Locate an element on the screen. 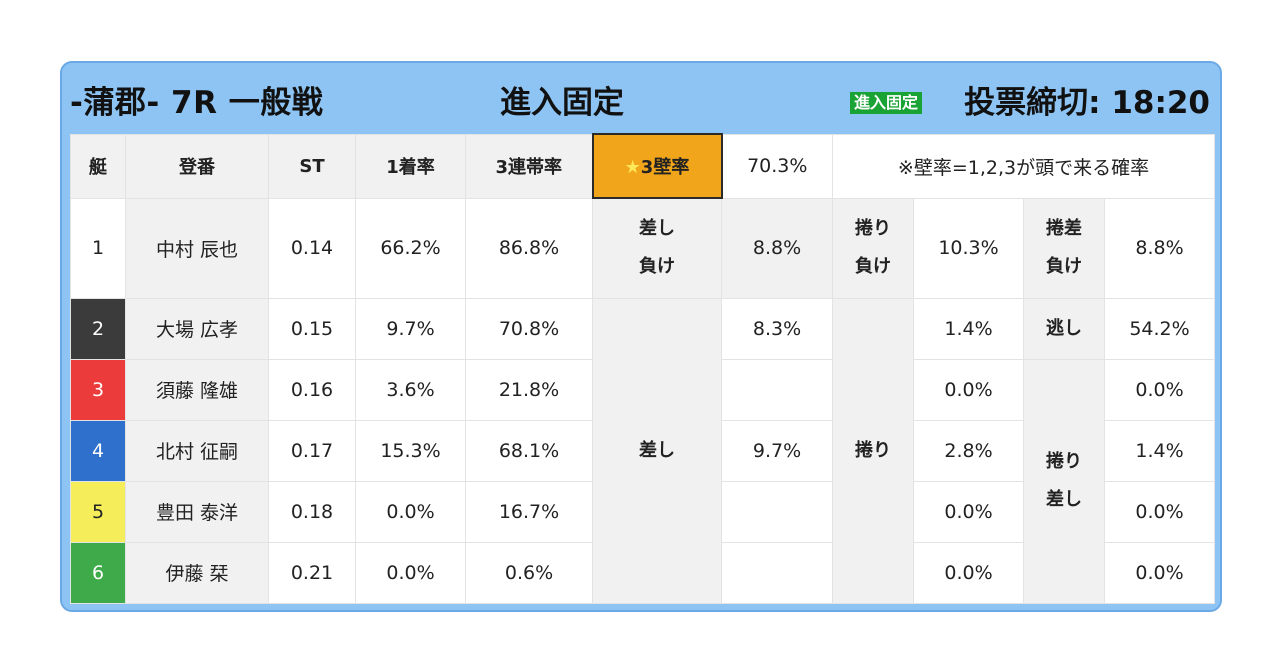 The image size is (1280, 670). col-header-first-rate: 1着率 is located at coordinates (410, 166).